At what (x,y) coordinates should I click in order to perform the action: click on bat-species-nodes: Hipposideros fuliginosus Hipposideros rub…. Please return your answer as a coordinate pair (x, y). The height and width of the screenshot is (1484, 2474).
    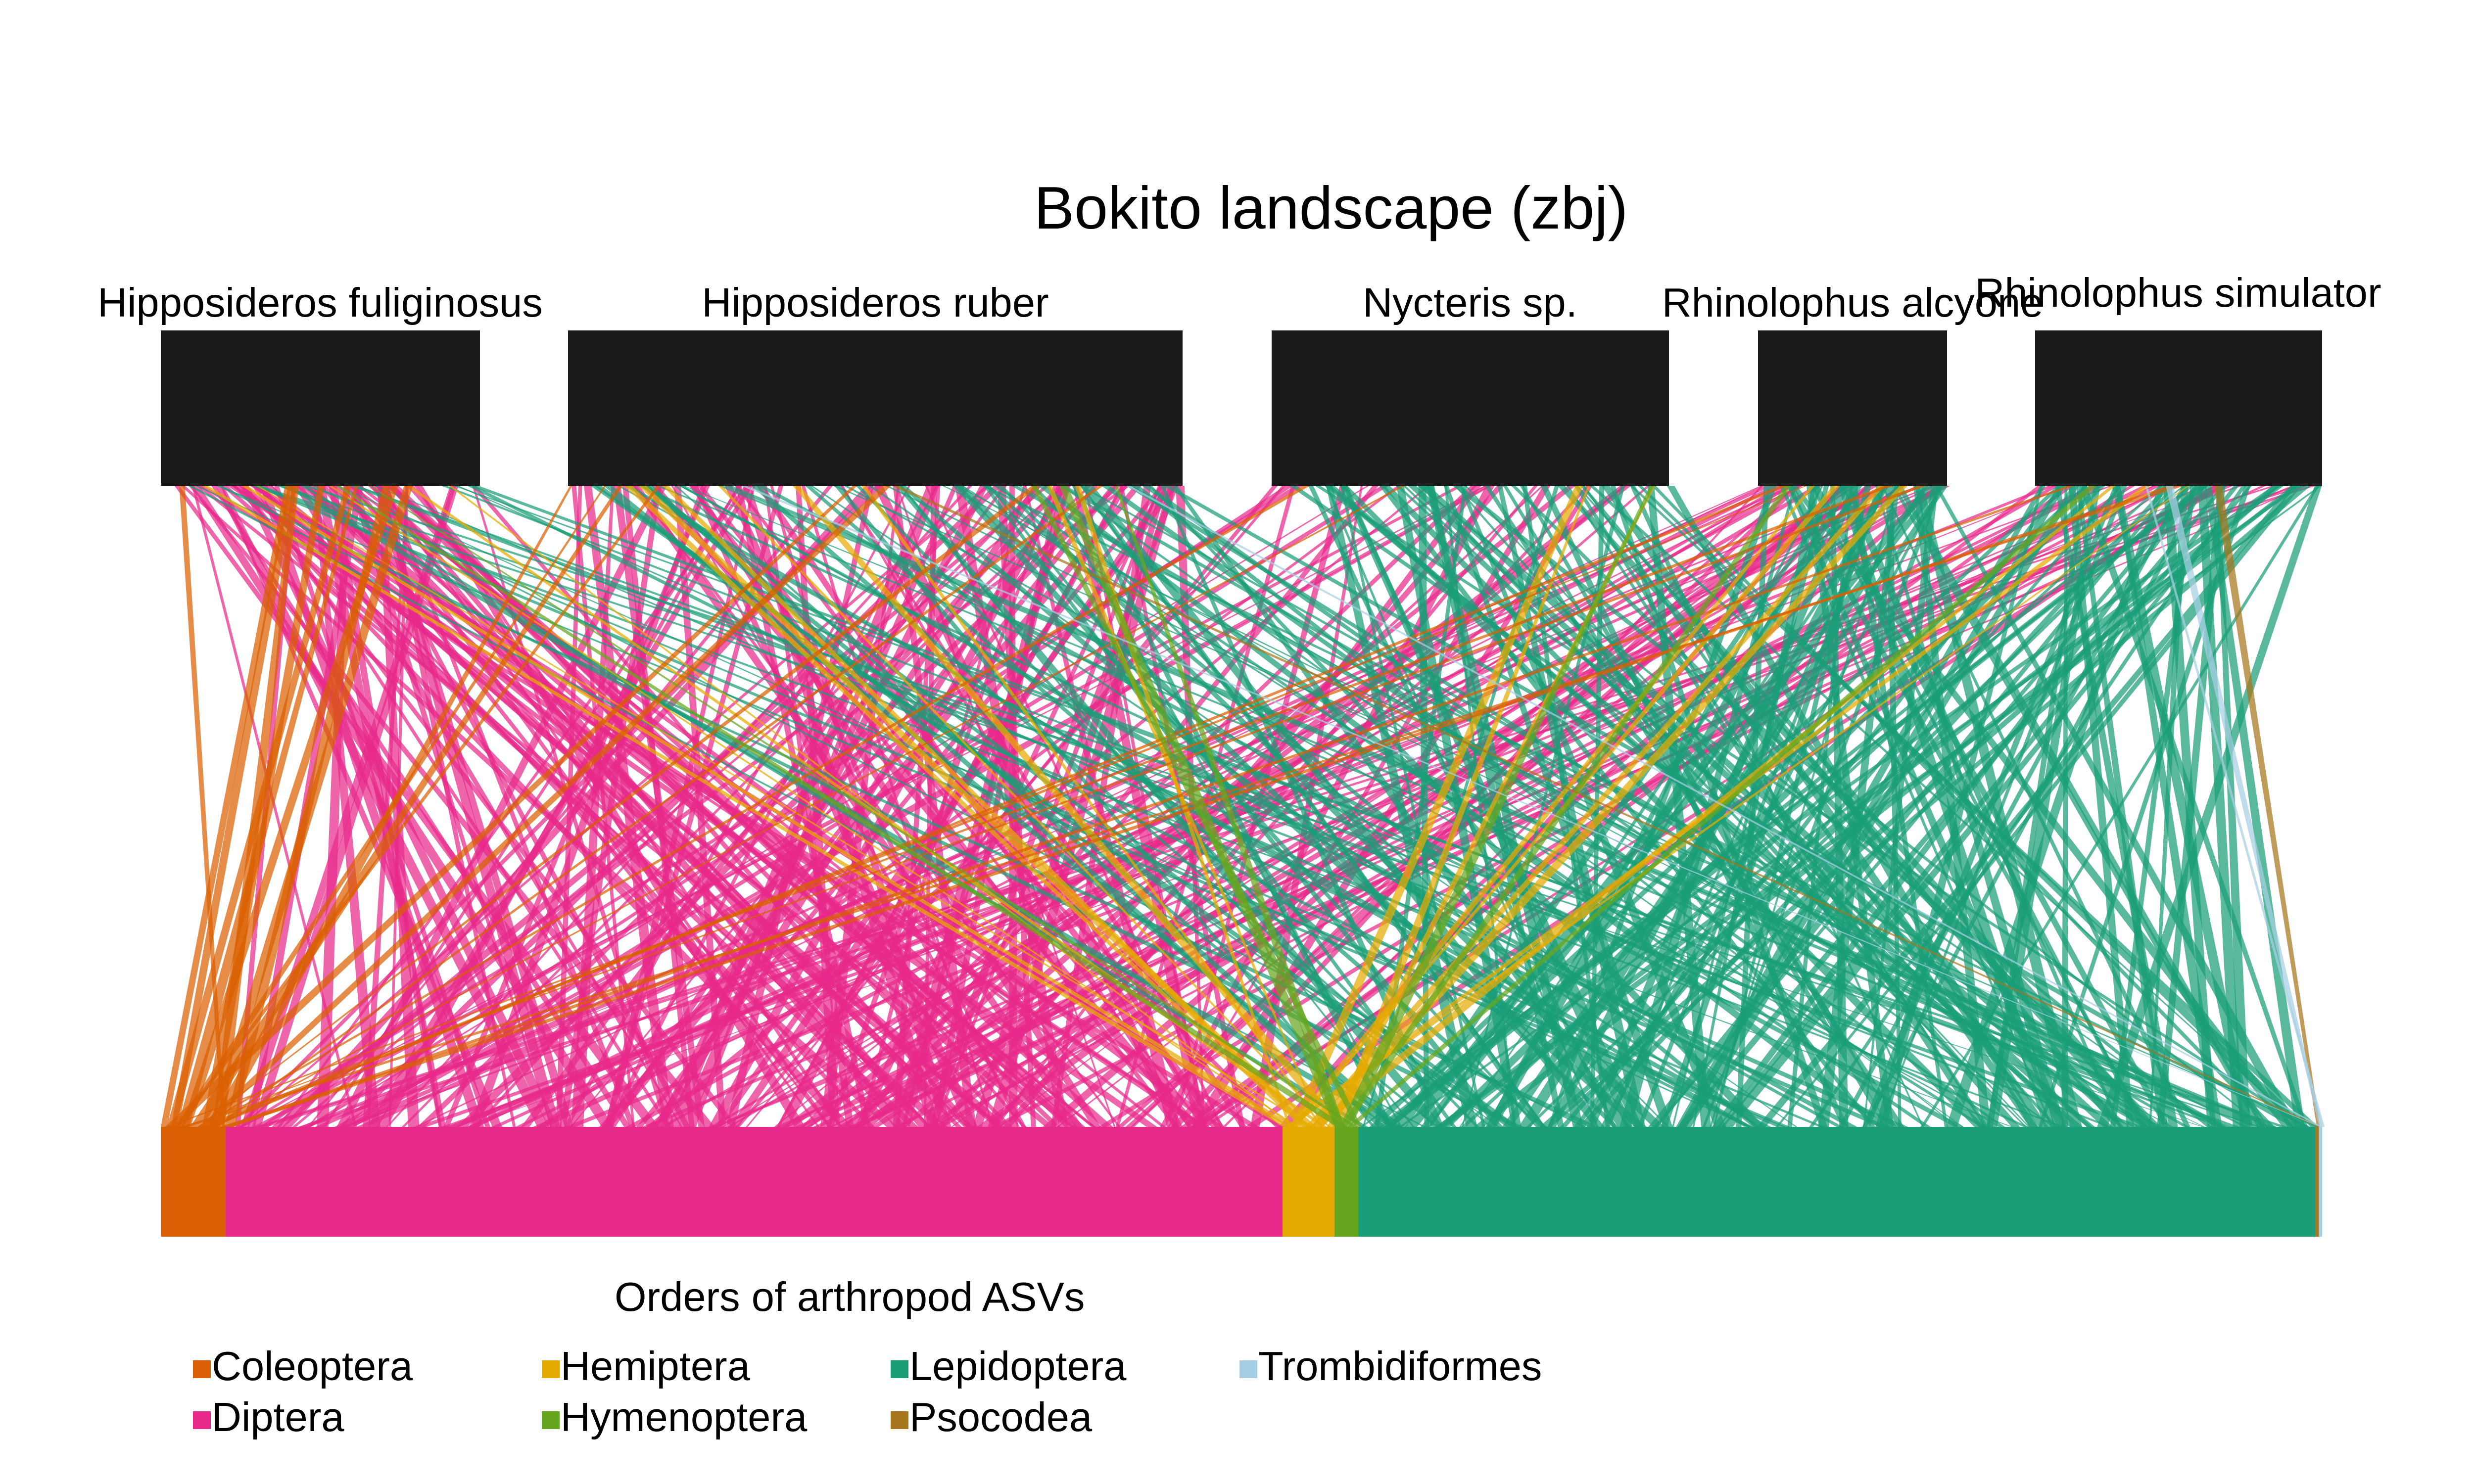
    Looking at the image, I should click on (1239, 378).